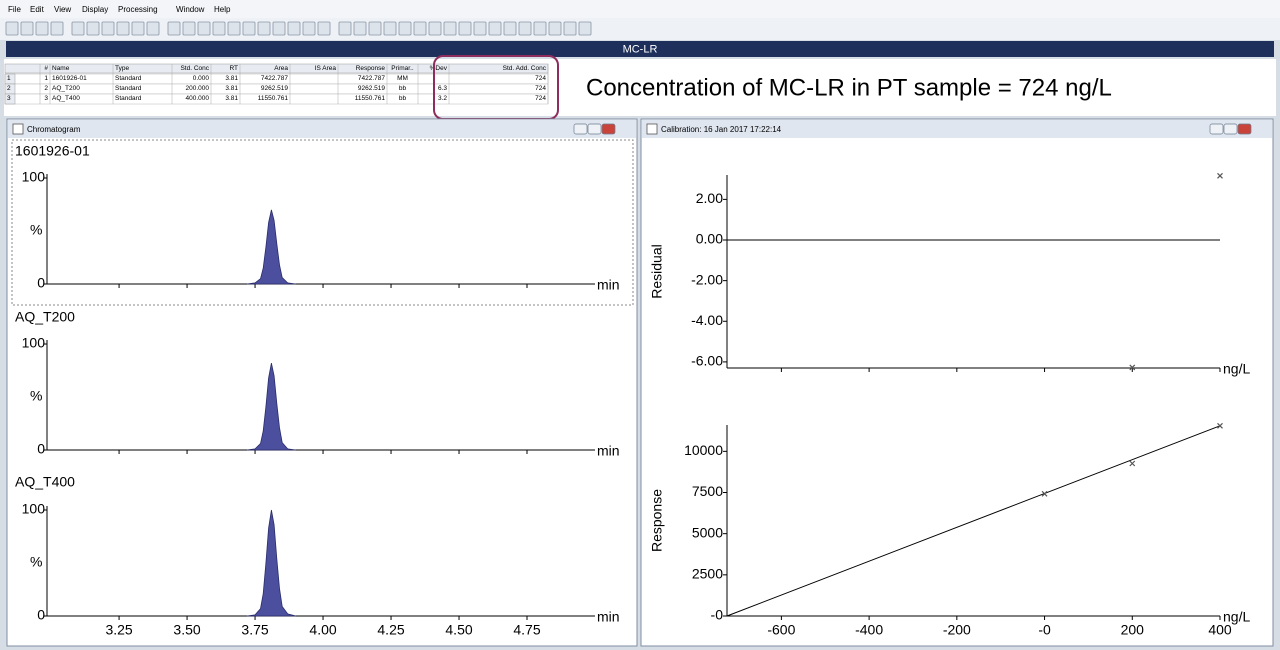 The image size is (1280, 650). I want to click on menu-item: Display, so click(95, 9).